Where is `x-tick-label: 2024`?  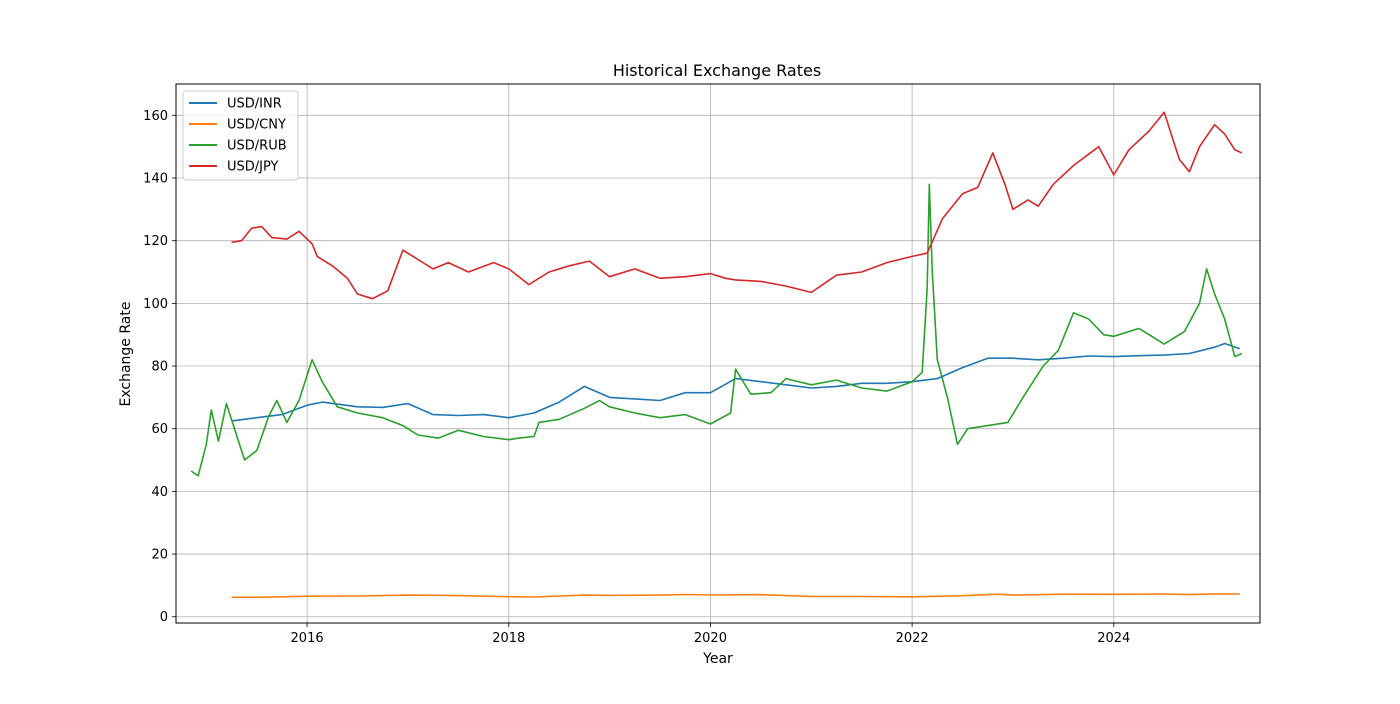 x-tick-label: 2024 is located at coordinates (1113, 638).